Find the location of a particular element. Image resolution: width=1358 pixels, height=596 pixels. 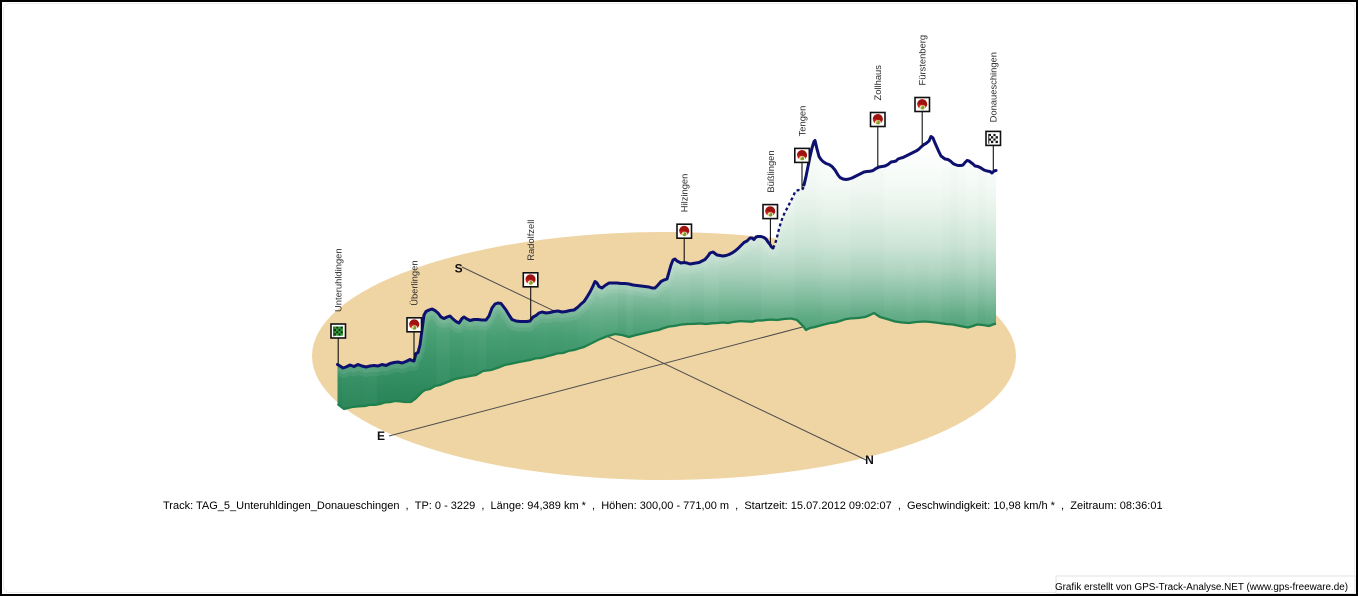

svg-text: Zollhaus is located at coordinates (877, 83).